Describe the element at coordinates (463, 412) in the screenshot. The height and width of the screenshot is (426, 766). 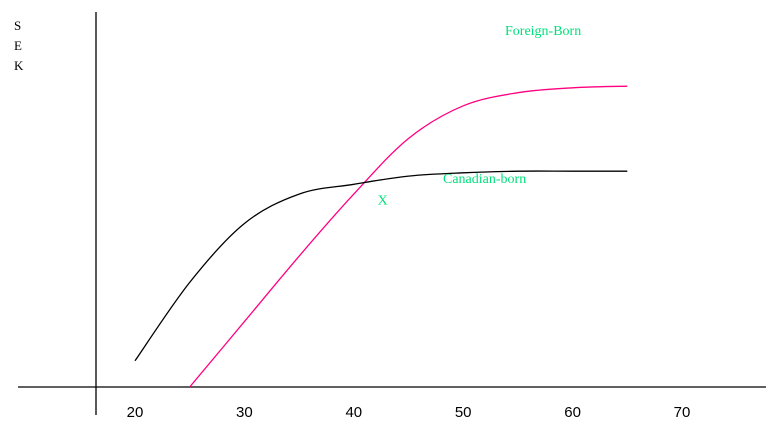
I see `x-tick-label: 50` at that location.